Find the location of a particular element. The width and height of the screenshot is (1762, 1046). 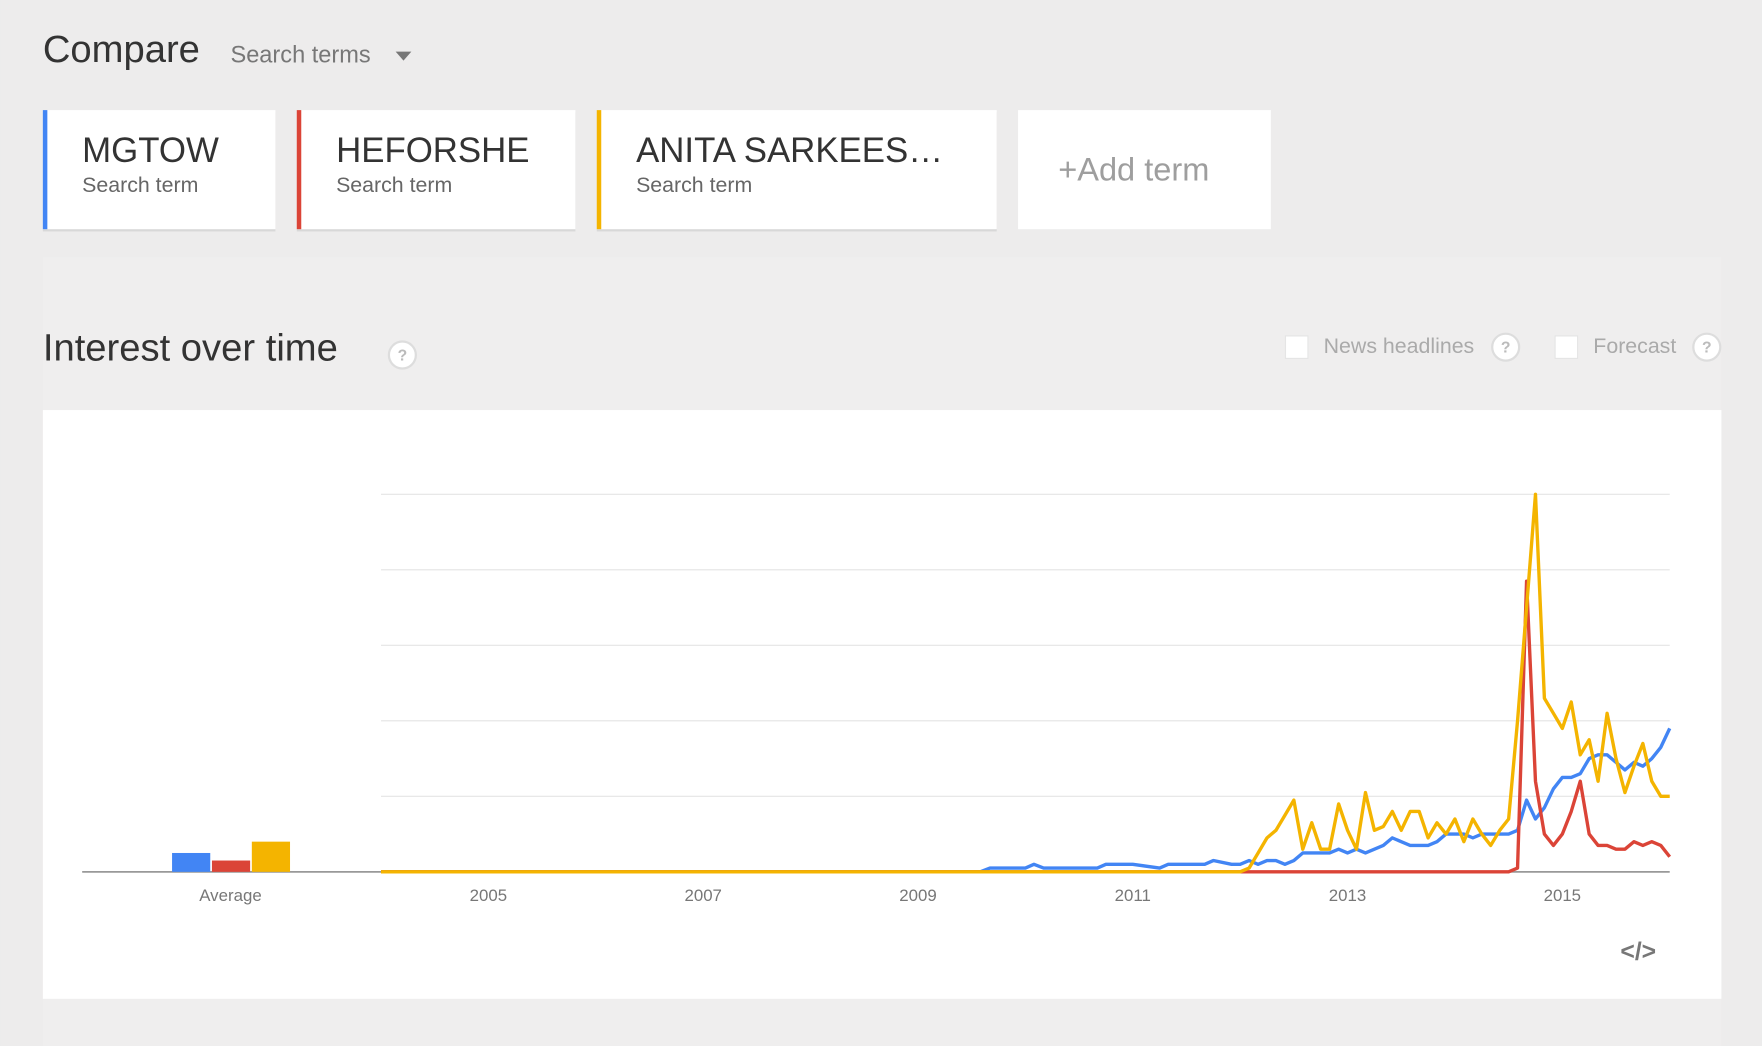

x-tick-label: 2011 is located at coordinates (1133, 895).